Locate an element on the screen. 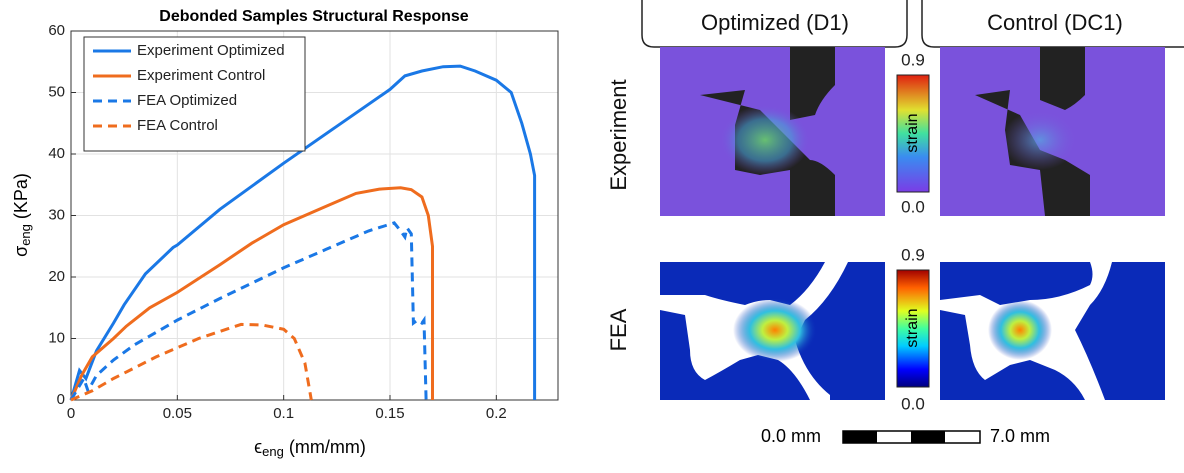 Image resolution: width=1184 pixels, height=473 pixels. experiment-image is located at coordinates (772, 131).